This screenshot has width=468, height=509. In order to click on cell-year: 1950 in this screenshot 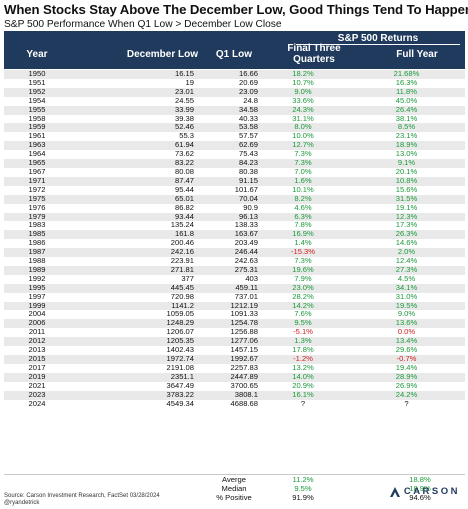, I will do `click(37, 74)`.